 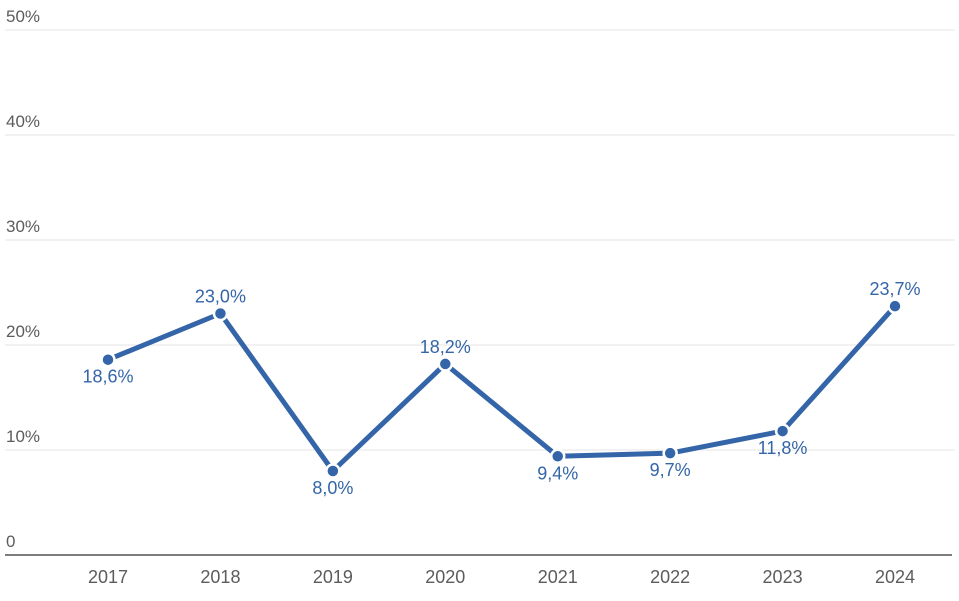 I want to click on data-label: 11,8%, so click(x=783, y=448).